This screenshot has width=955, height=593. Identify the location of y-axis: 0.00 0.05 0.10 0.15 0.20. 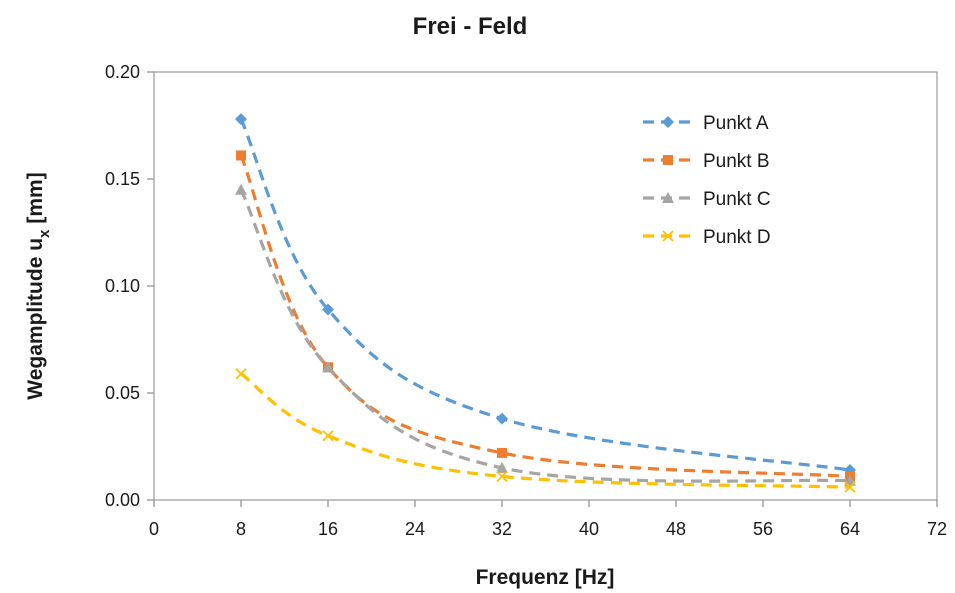
(129, 286).